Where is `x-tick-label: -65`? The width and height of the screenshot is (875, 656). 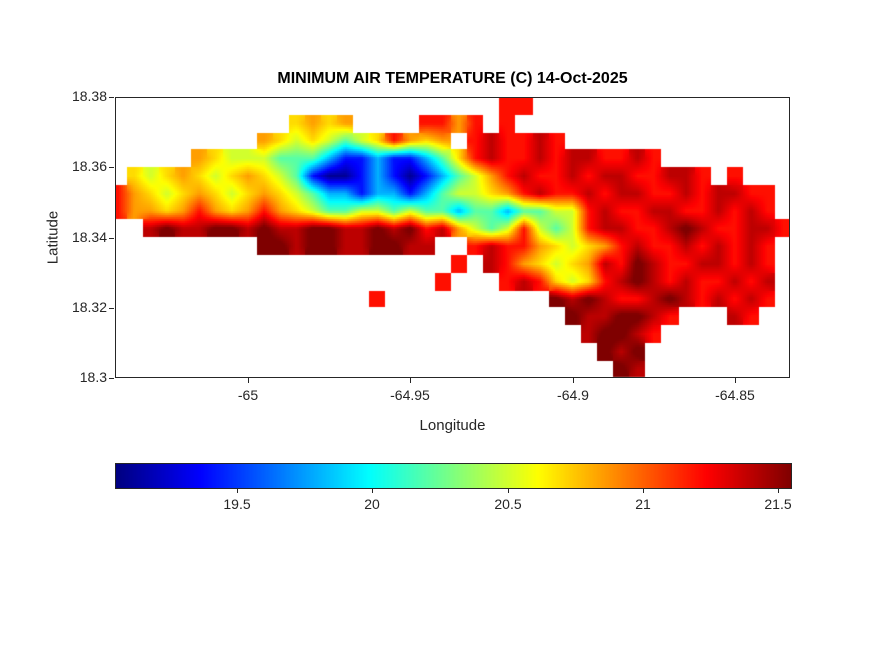 x-tick-label: -65 is located at coordinates (248, 395).